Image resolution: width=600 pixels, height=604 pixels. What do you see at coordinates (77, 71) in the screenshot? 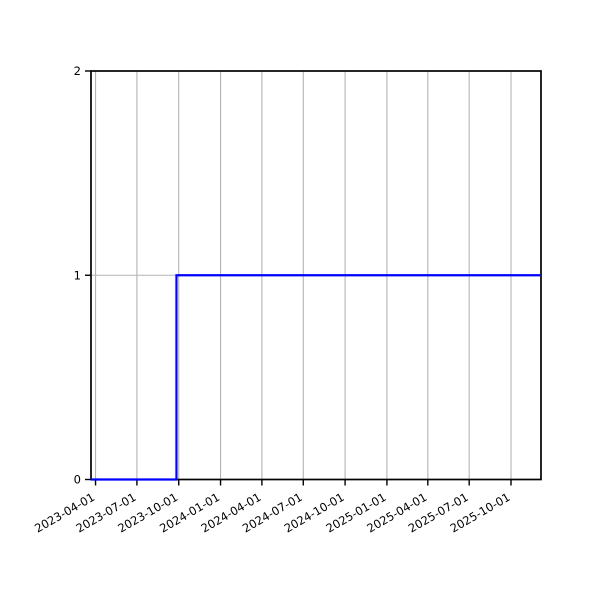
I see `y-tick-label: 2` at bounding box center [77, 71].